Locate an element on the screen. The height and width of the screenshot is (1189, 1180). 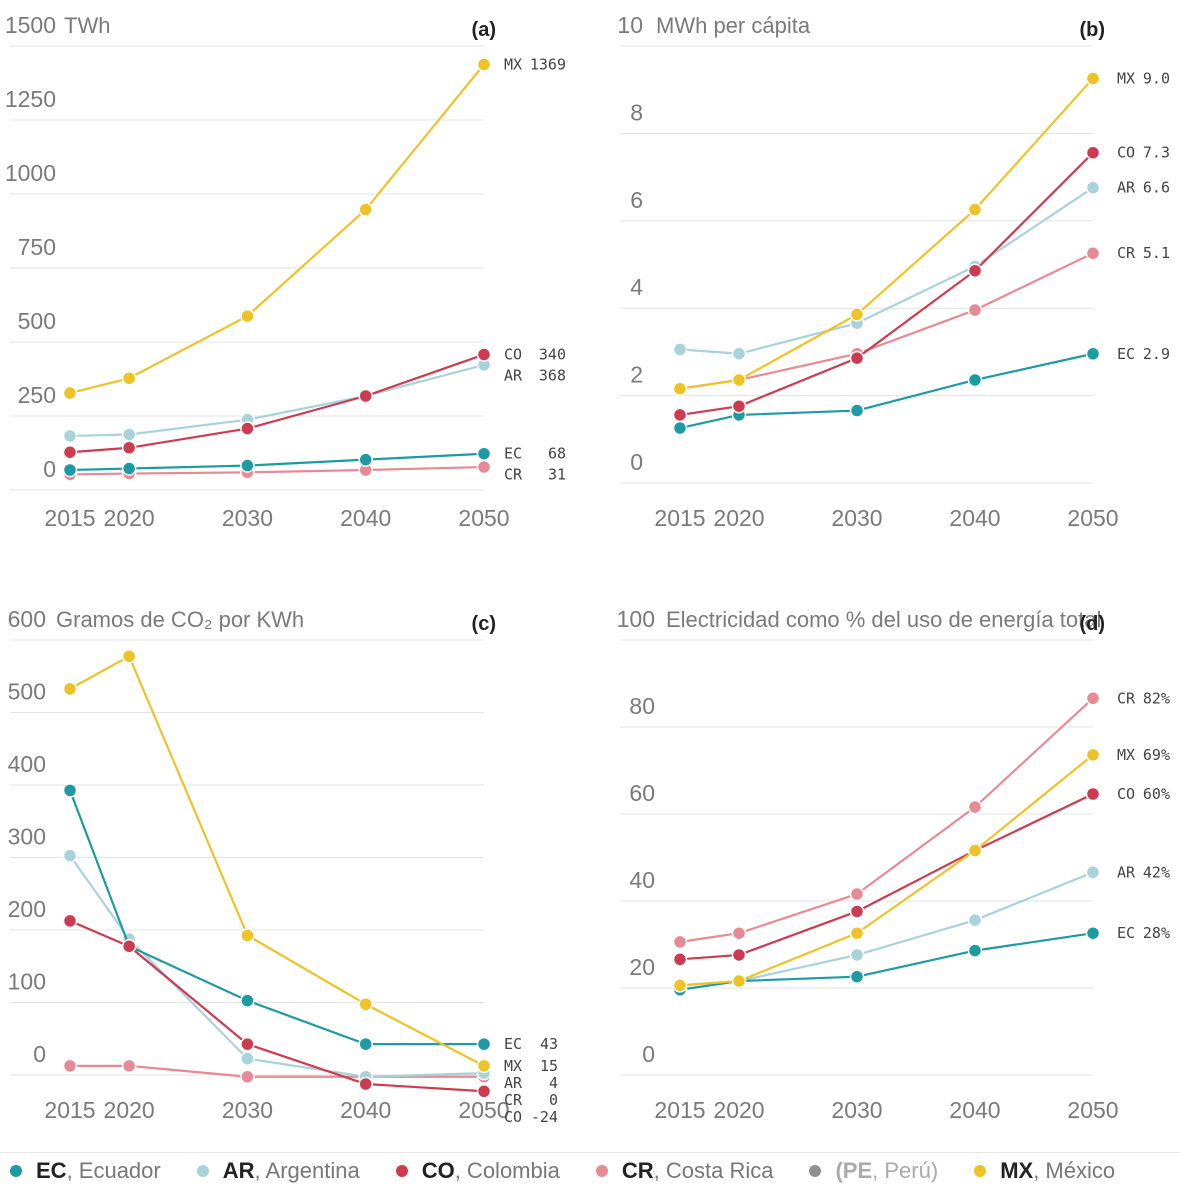
legend-name: , México is located at coordinates (1074, 1170).